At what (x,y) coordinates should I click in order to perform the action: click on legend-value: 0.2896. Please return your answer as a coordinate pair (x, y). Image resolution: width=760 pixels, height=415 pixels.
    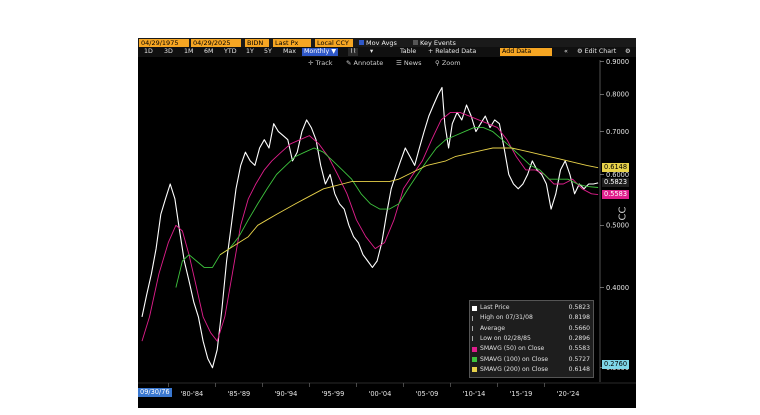
    Looking at the image, I should click on (579, 338).